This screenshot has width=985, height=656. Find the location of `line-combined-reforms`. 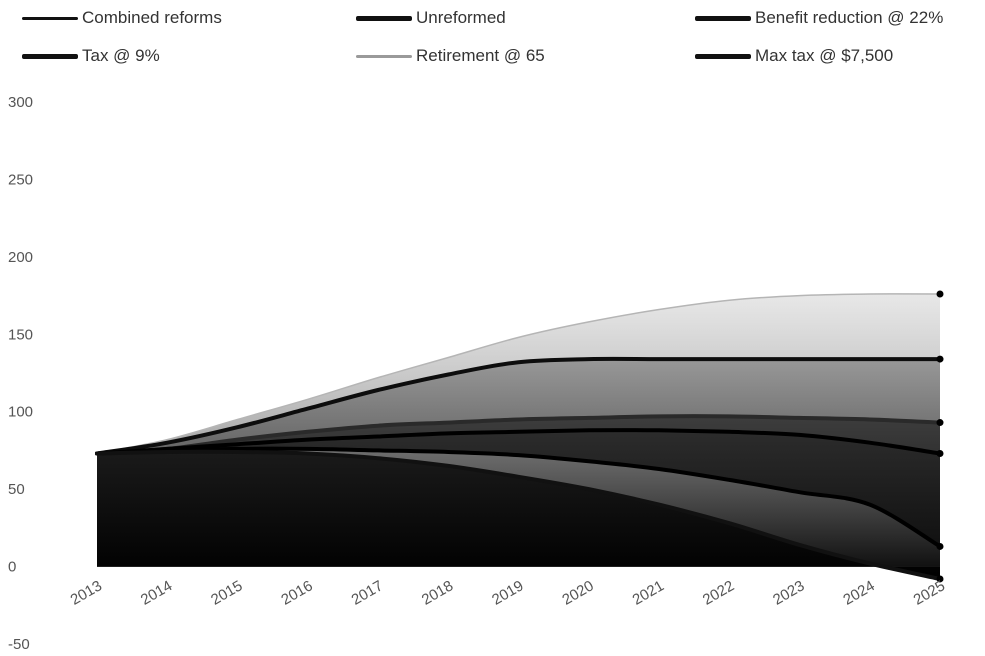

line-combined-reforms is located at coordinates (518, 435).